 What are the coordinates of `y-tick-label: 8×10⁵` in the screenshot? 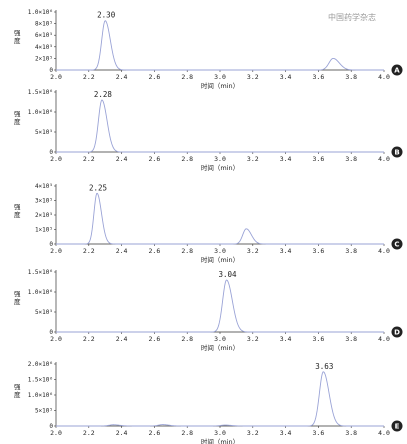 It's located at (44, 24).